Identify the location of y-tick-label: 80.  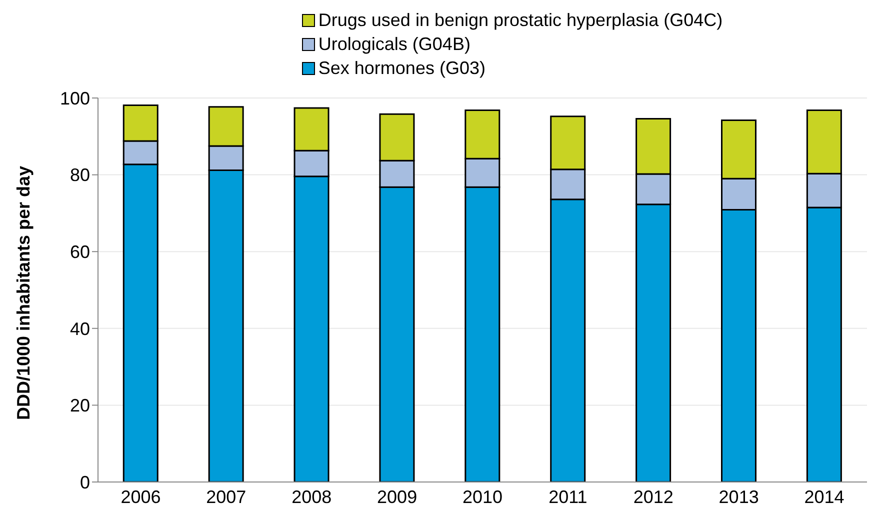
(80, 175).